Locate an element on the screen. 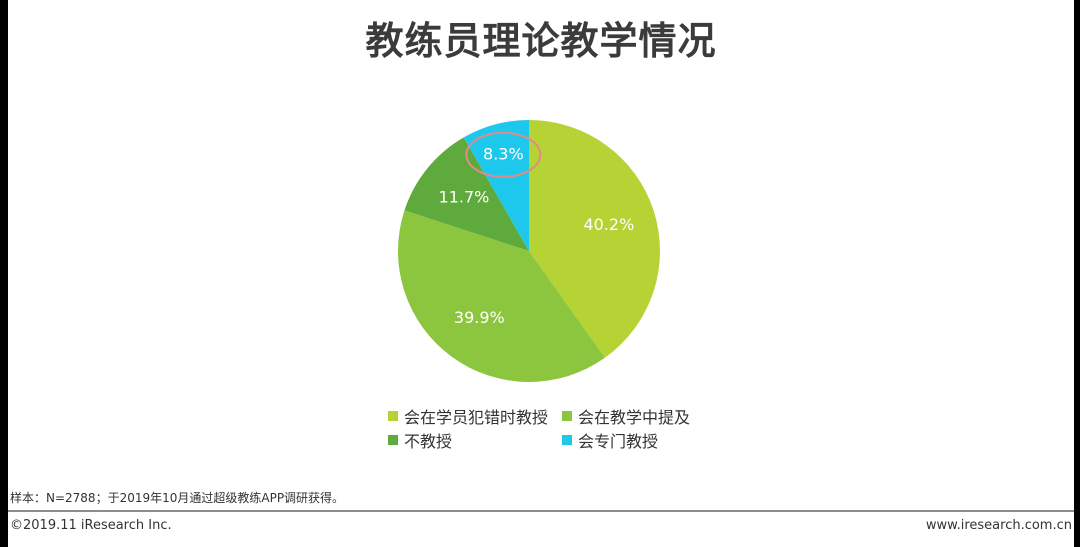 The width and height of the screenshot is (1080, 547). pie-chart: 40.2% 39.9% 11.7% 8.3% is located at coordinates (529, 251).